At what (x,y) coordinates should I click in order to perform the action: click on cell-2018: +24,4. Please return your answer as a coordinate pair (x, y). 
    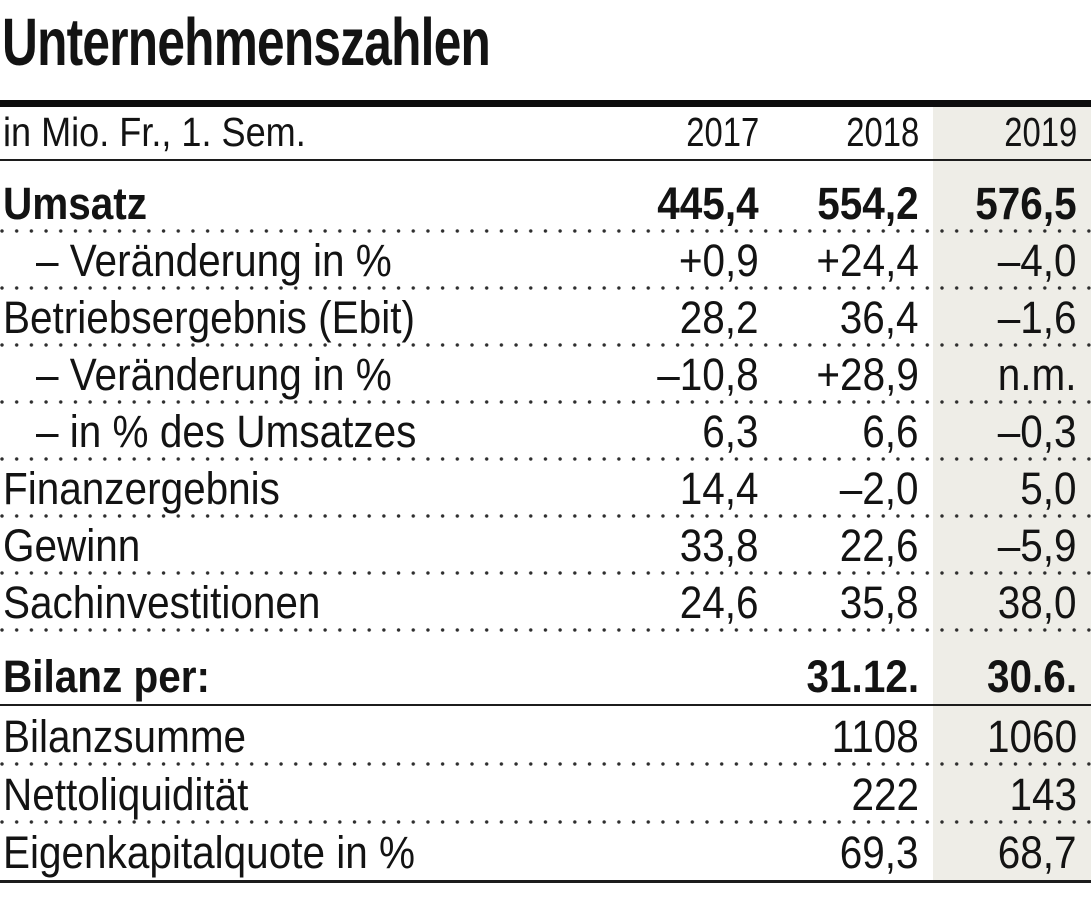
    Looking at the image, I should click on (857, 260).